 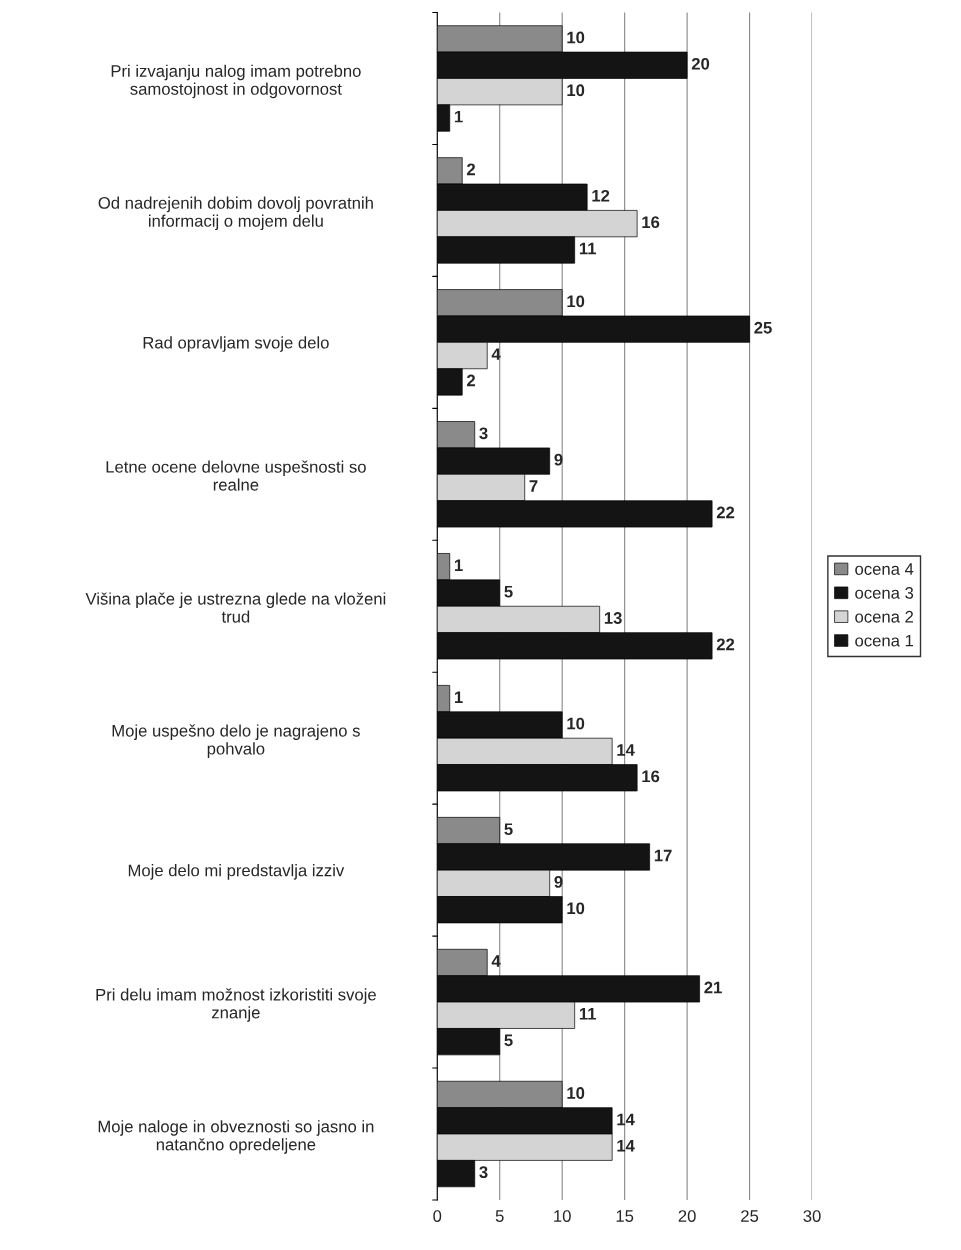 I want to click on y-tick-label: Od nadrejenih dobim dovolj povratnih informacij o mojem delu, so click(x=235, y=213).